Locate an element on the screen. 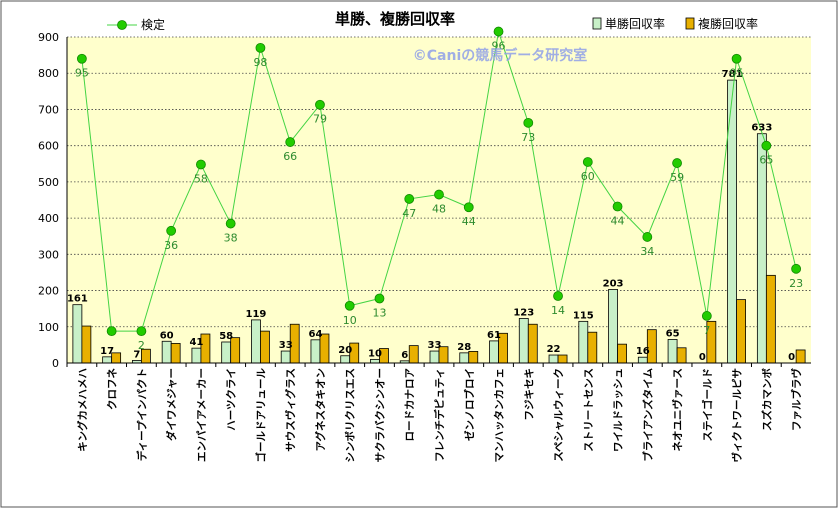 This screenshot has width=839, height=513. bar-value-label: 17 is located at coordinates (107, 351).